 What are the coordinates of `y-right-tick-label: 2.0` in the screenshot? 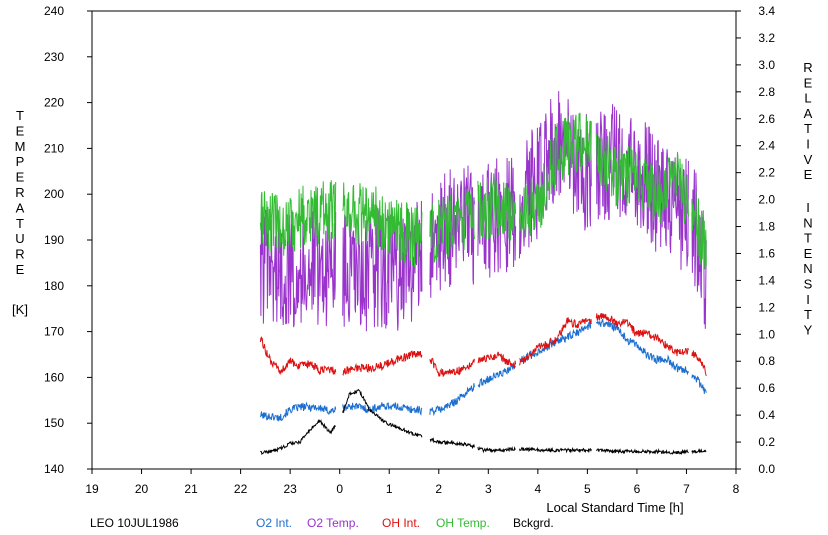 It's located at (766, 200).